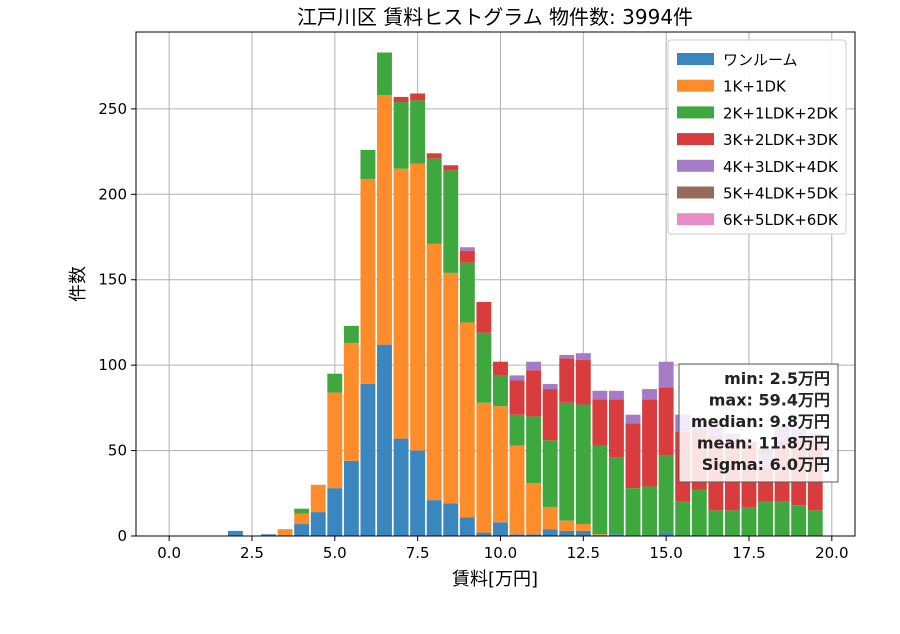 The width and height of the screenshot is (900, 634). Describe the element at coordinates (583, 553) in the screenshot. I see `x-tick-label: 12.5` at that location.